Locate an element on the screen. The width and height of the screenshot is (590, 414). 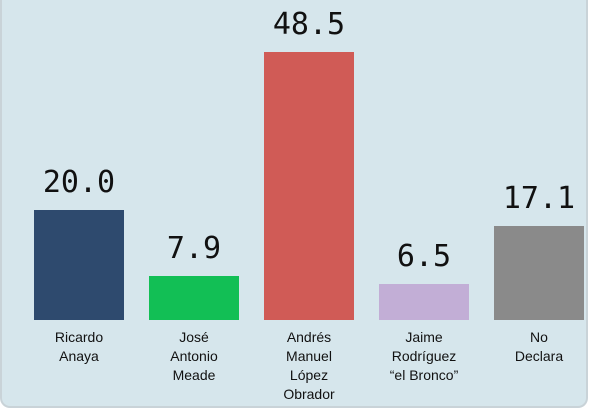
category-label: Andrés Manuel López Obrador is located at coordinates (309, 365).